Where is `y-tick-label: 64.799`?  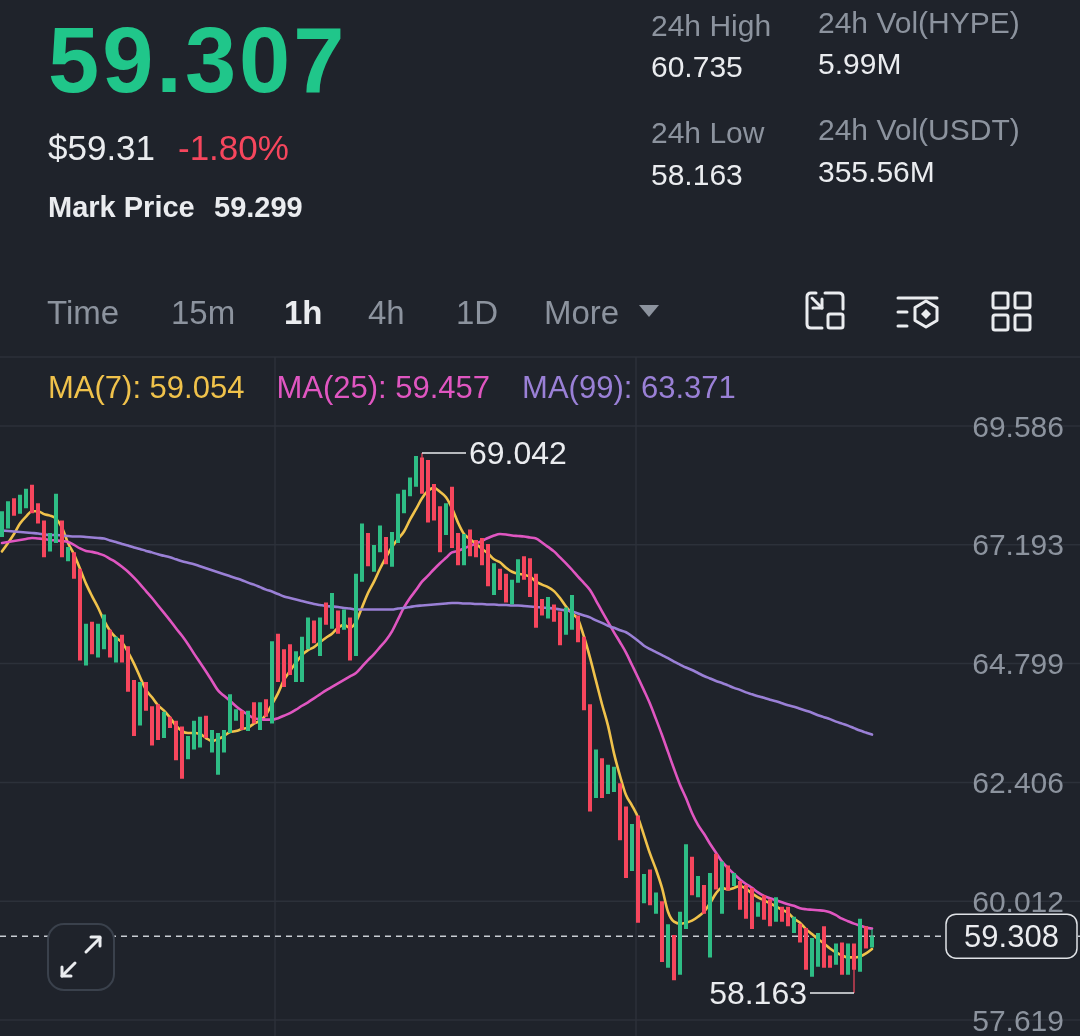 y-tick-label: 64.799 is located at coordinates (1018, 664).